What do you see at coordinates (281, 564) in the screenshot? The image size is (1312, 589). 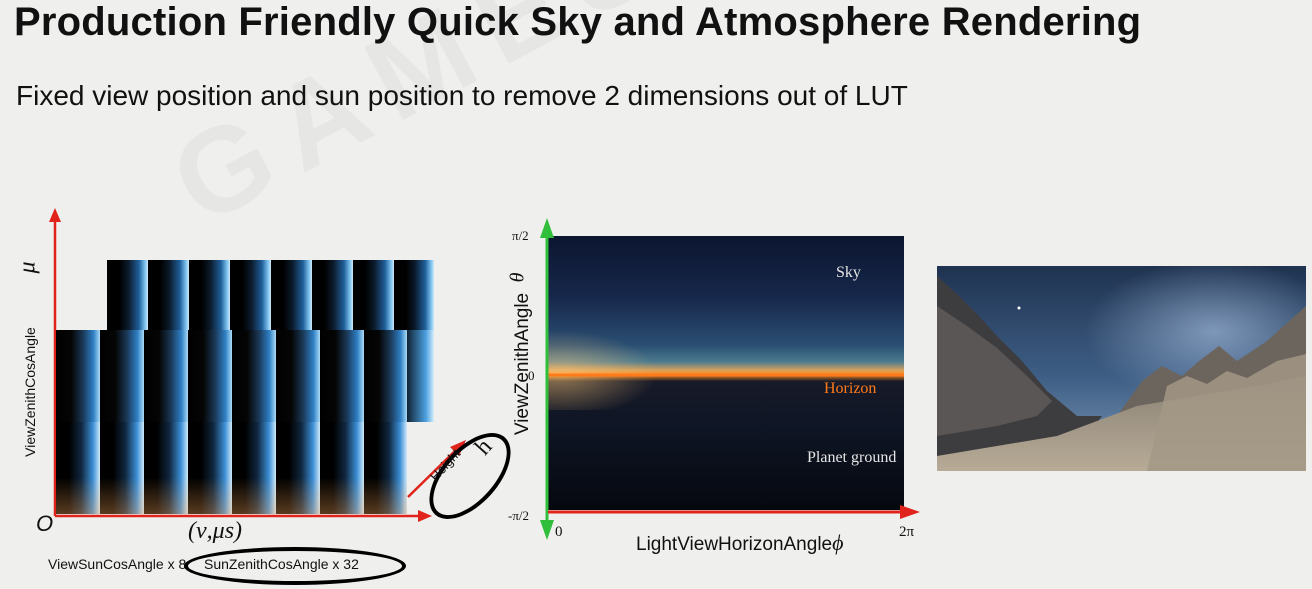 I see `x-axis-label-part2: SunZenithCosAngle x 32` at bounding box center [281, 564].